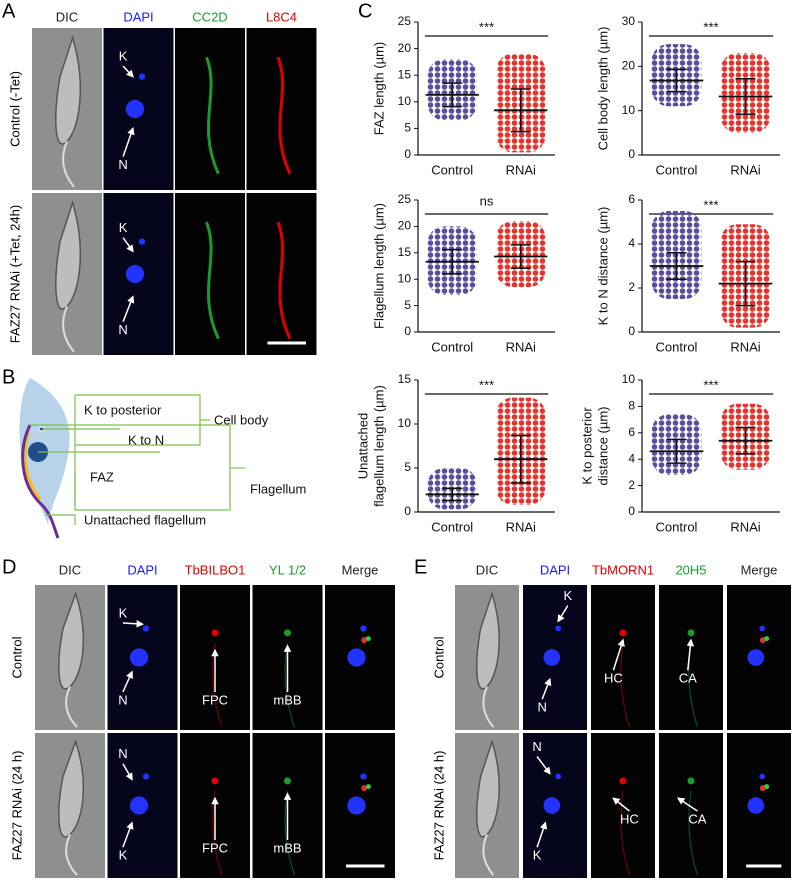 The image size is (792, 885). Describe the element at coordinates (629, 21) in the screenshot. I see `y-tick-label: 30` at that location.